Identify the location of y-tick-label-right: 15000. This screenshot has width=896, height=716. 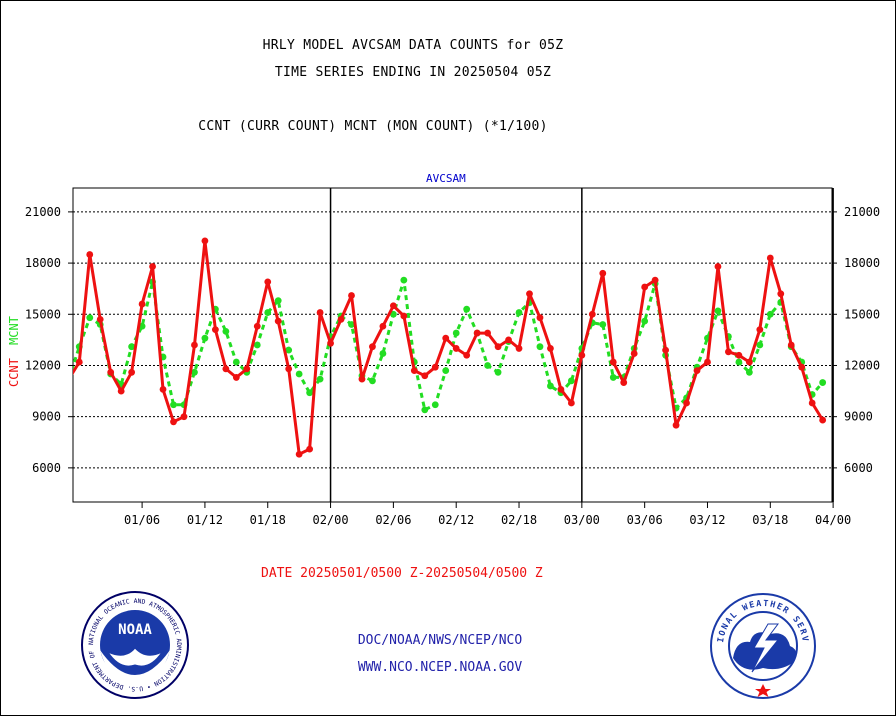
(862, 314).